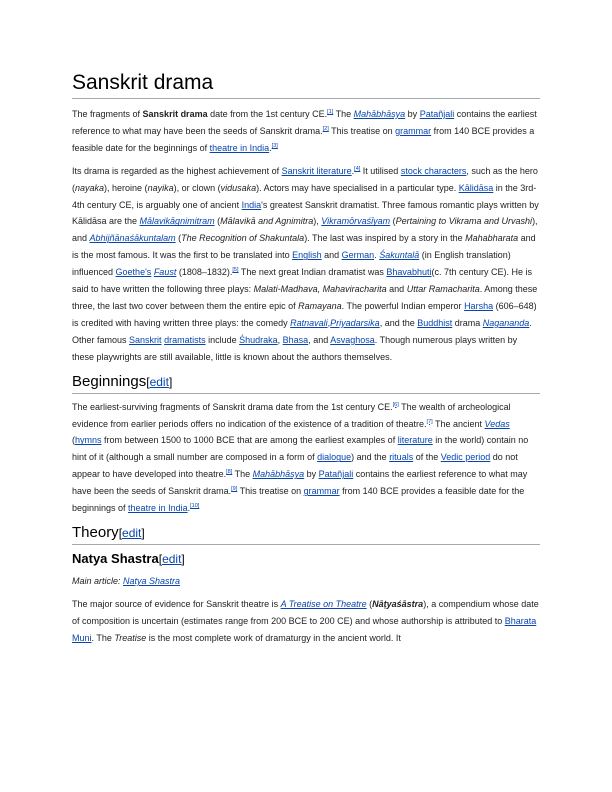 Image resolution: width=612 pixels, height=792 pixels. What do you see at coordinates (479, 305) in the screenshot?
I see `link-harsha: Harsha` at bounding box center [479, 305].